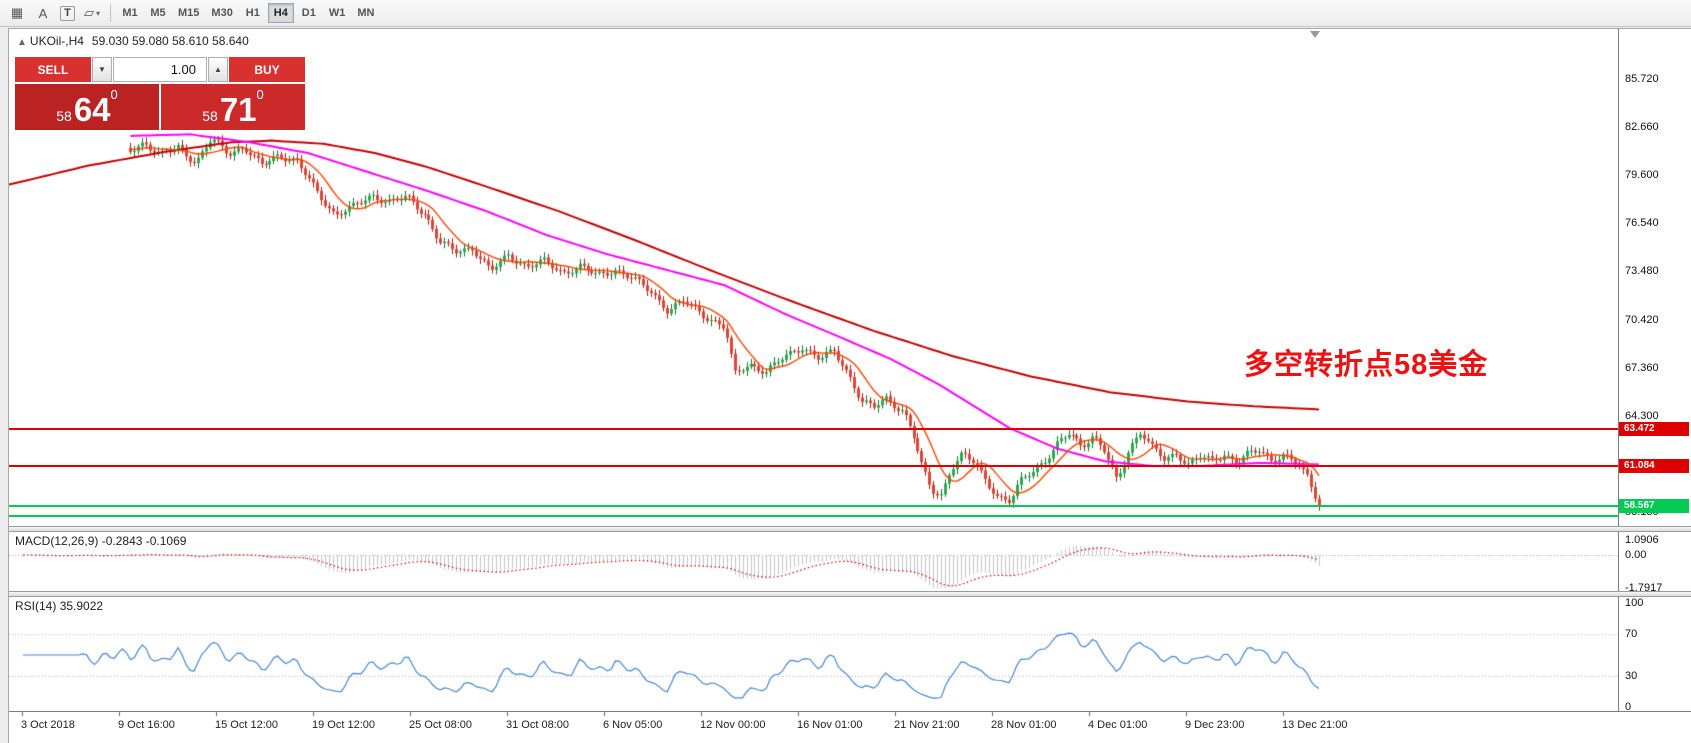 The height and width of the screenshot is (743, 1691). I want to click on chart-shift-marker, so click(1315, 34).